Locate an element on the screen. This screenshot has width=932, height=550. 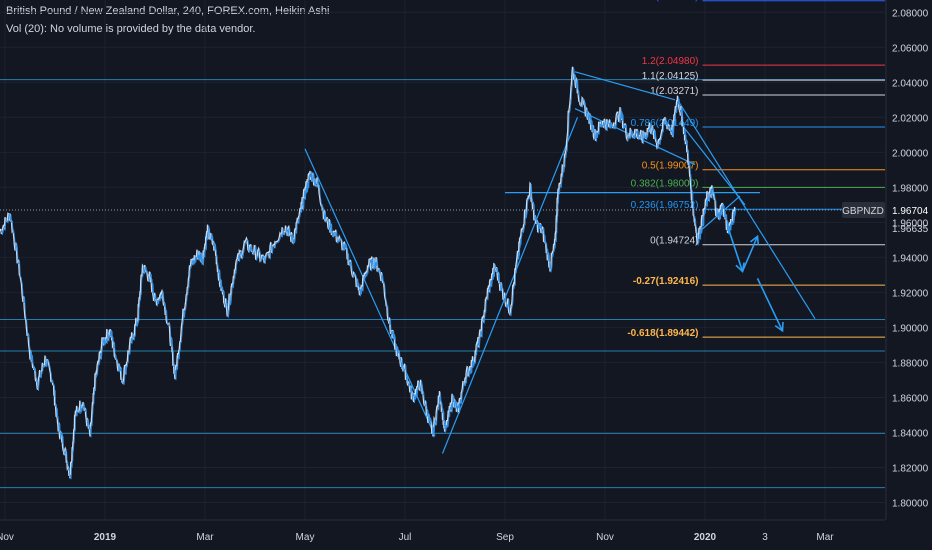
symbol-badge: GBPNZD is located at coordinates (863, 211).